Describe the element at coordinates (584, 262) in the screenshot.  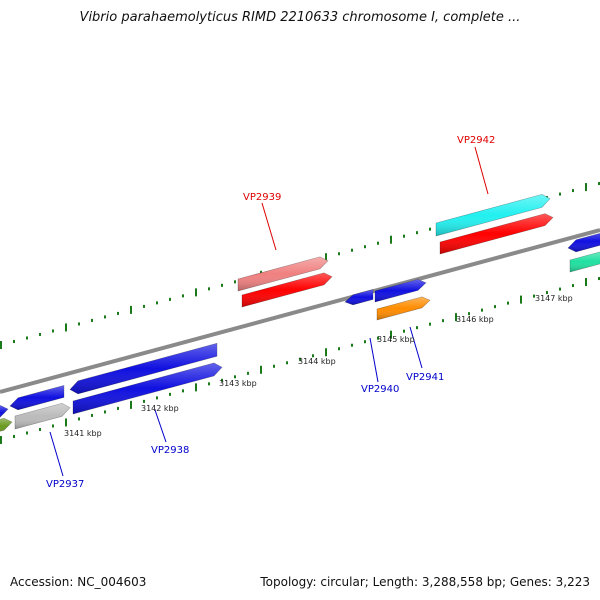
I see `gene-teal-right-edge` at that location.